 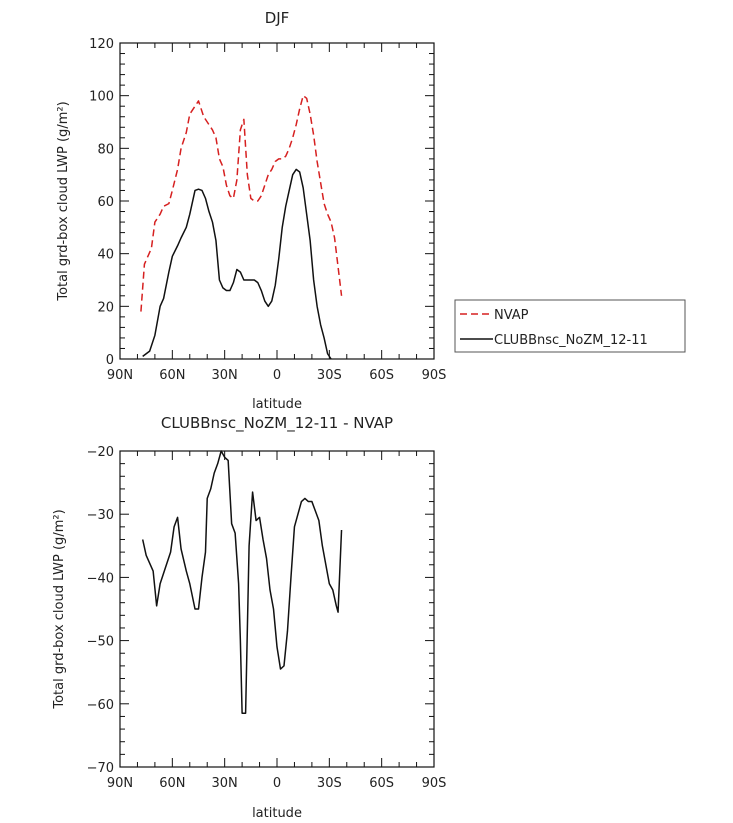 What do you see at coordinates (105, 202) in the screenshot?
I see `y-tick-label: 60` at bounding box center [105, 202].